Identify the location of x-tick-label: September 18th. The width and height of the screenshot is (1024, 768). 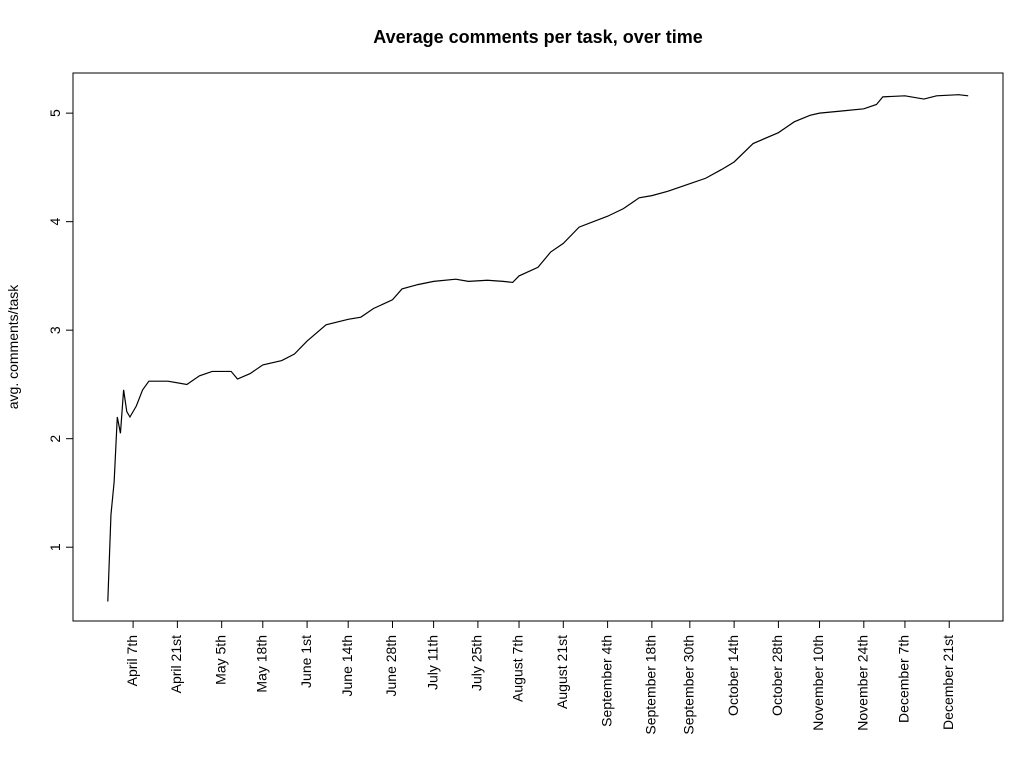
(651, 685).